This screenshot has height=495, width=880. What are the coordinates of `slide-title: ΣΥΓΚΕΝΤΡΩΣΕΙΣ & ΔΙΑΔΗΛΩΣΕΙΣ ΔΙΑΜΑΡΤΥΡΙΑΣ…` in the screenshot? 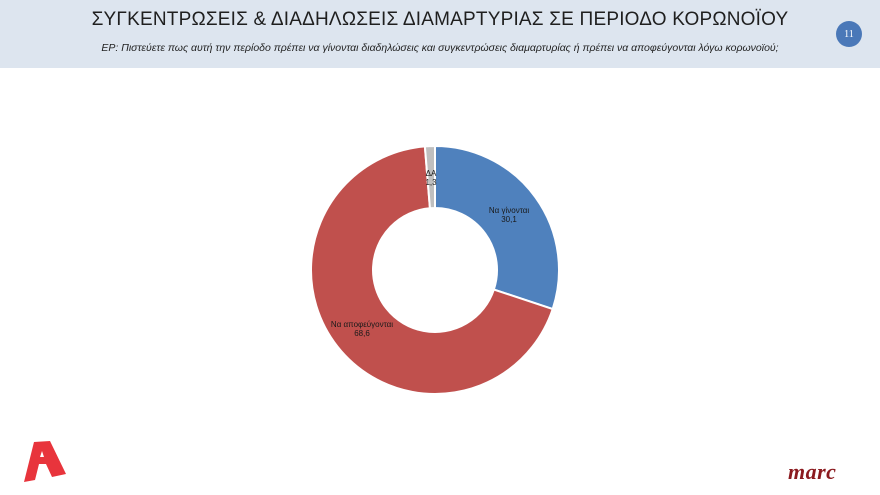 It's located at (440, 19).